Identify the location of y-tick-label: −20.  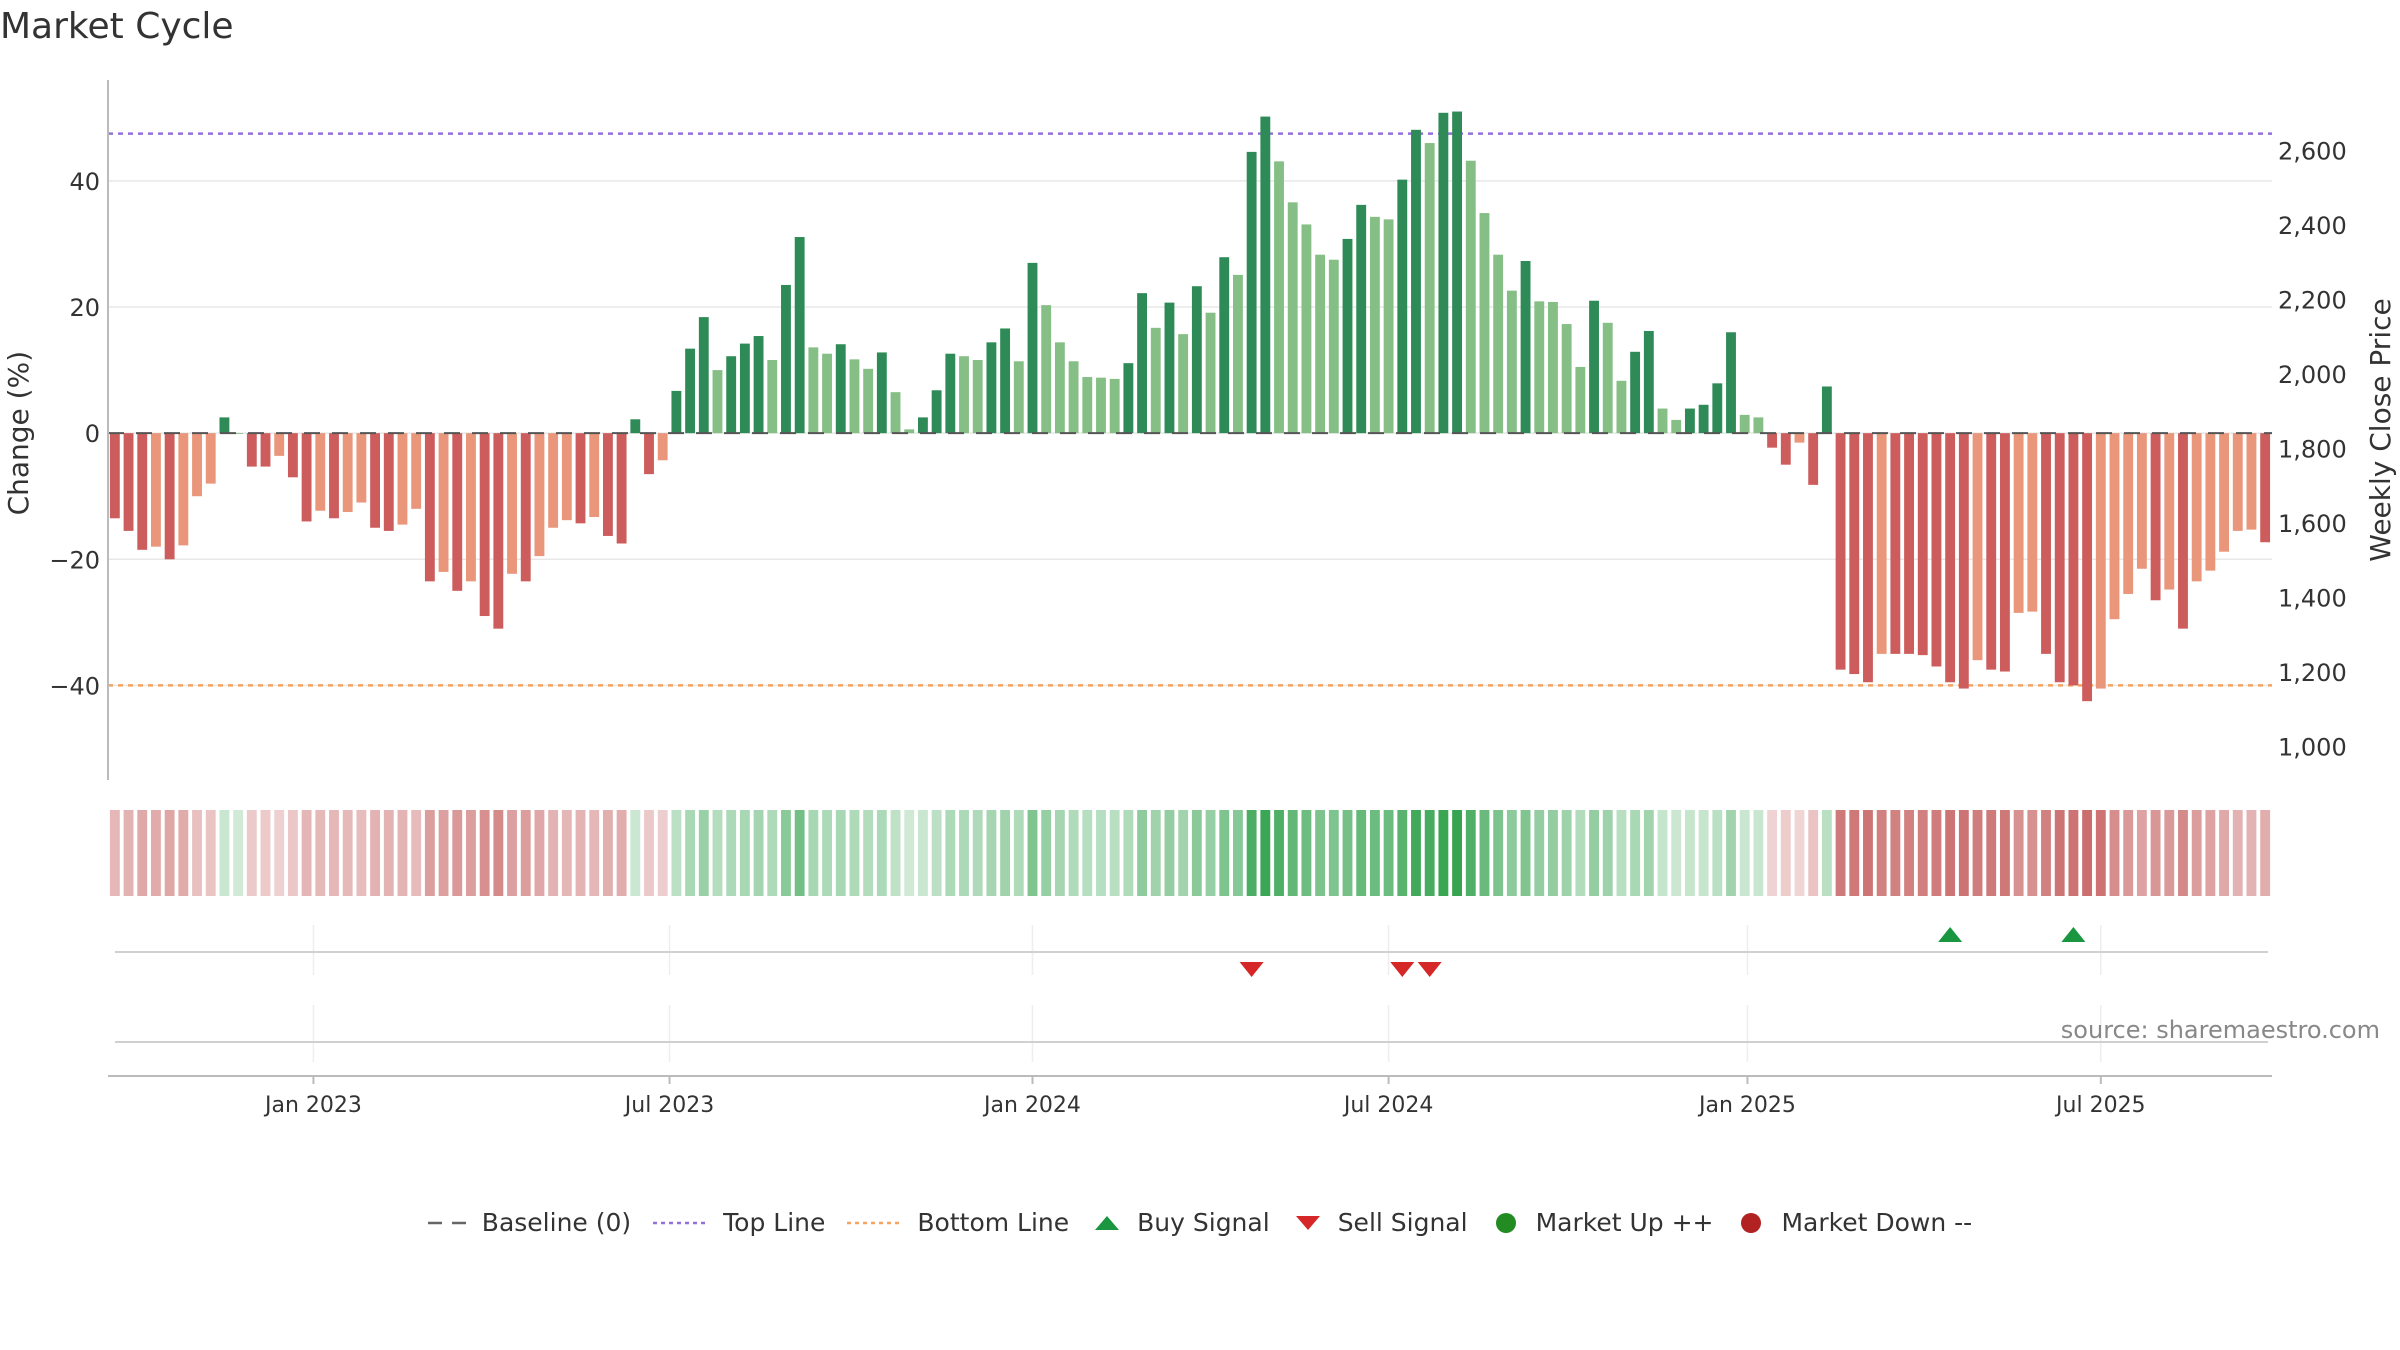
(74, 560).